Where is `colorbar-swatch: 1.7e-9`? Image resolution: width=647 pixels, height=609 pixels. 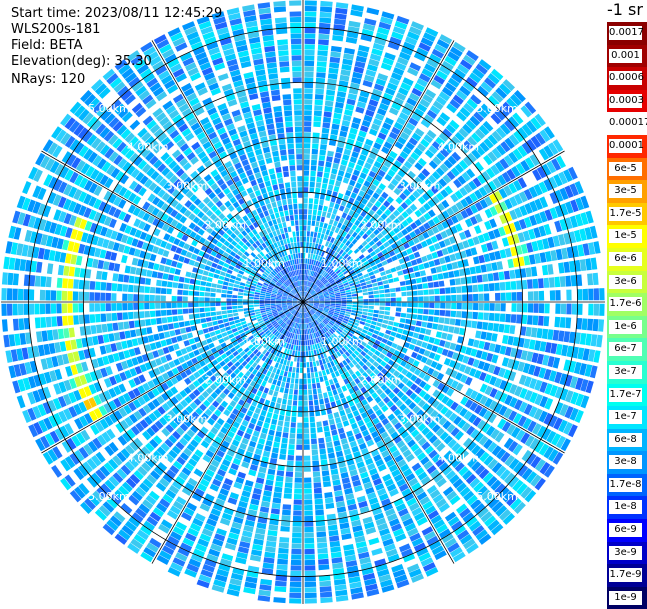 colorbar-swatch: 1.7e-9 is located at coordinates (627, 575).